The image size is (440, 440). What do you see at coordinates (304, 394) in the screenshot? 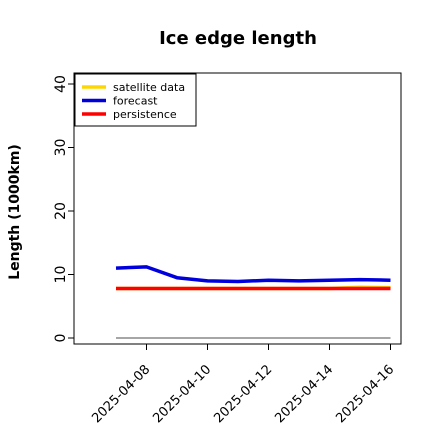
I see `x-tick-label: 2025-04-14` at bounding box center [304, 394].